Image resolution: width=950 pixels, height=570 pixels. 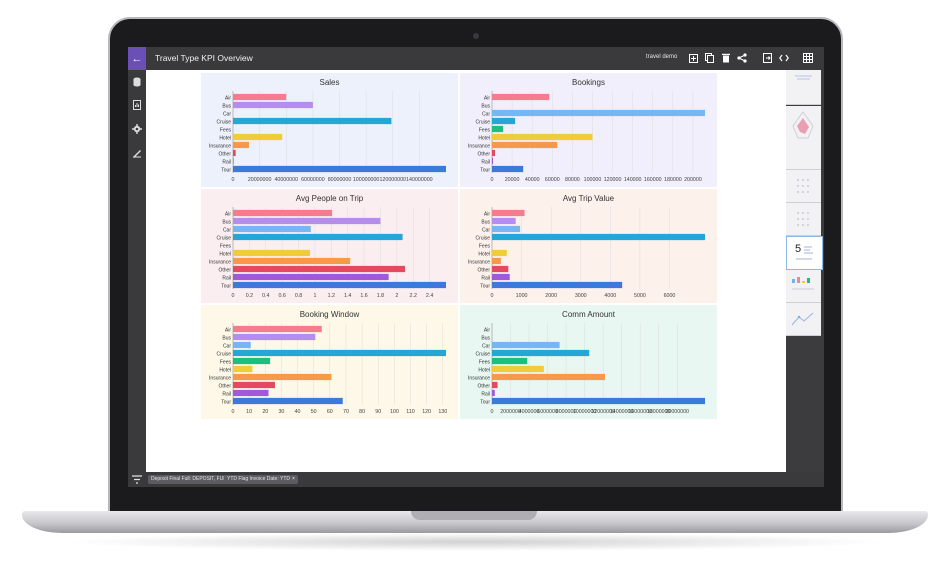 I want to click on settings-button, so click(x=137, y=129).